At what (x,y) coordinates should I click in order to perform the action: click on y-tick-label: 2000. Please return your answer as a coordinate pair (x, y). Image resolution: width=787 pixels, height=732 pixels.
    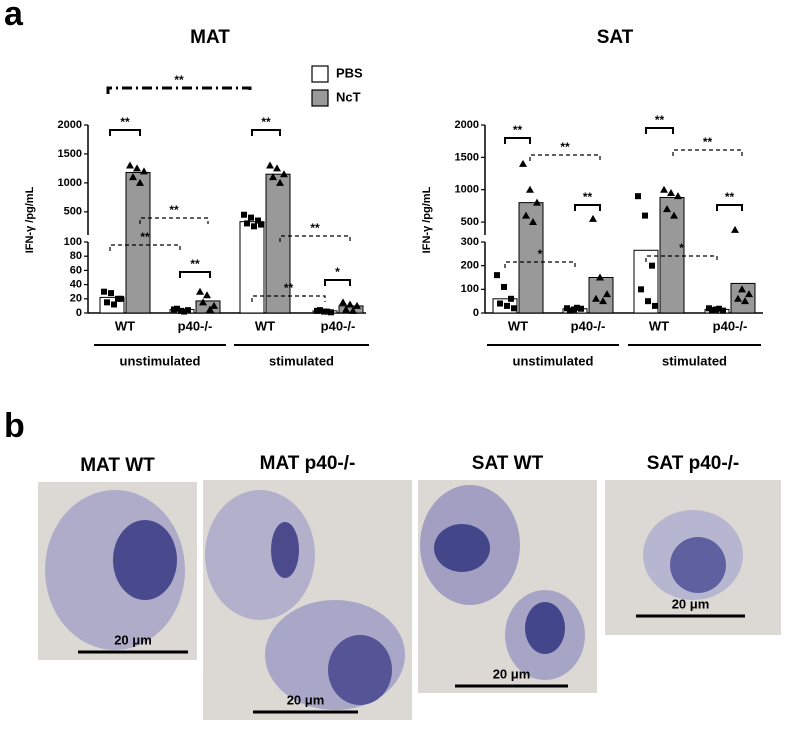
    Looking at the image, I should click on (70, 125).